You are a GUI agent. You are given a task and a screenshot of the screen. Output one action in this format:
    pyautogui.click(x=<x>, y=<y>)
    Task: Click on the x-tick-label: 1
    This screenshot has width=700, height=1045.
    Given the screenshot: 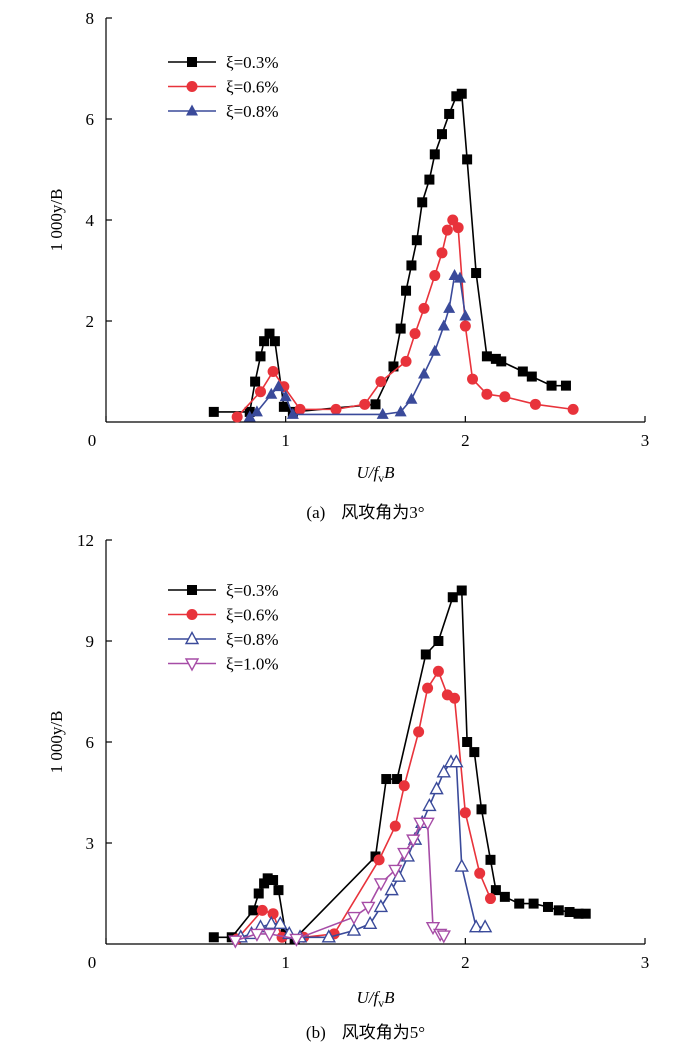 What is the action you would take?
    pyautogui.click(x=285, y=962)
    